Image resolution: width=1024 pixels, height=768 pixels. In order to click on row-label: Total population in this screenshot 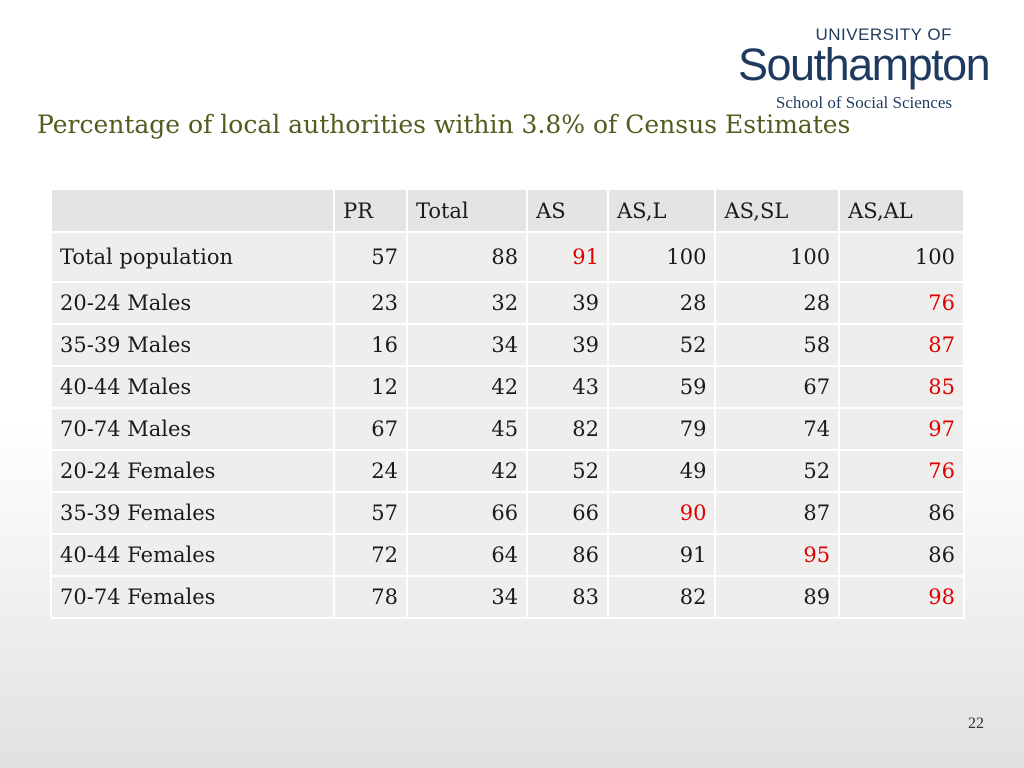, I will do `click(192, 257)`.